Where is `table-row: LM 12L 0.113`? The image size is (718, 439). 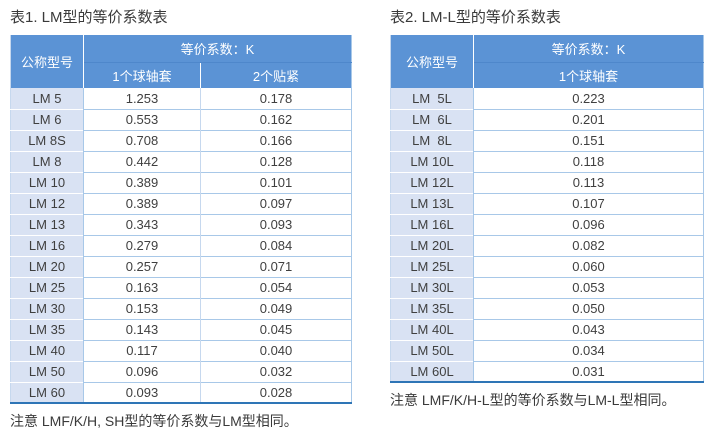 table-row: LM 12L 0.113 is located at coordinates (547, 182).